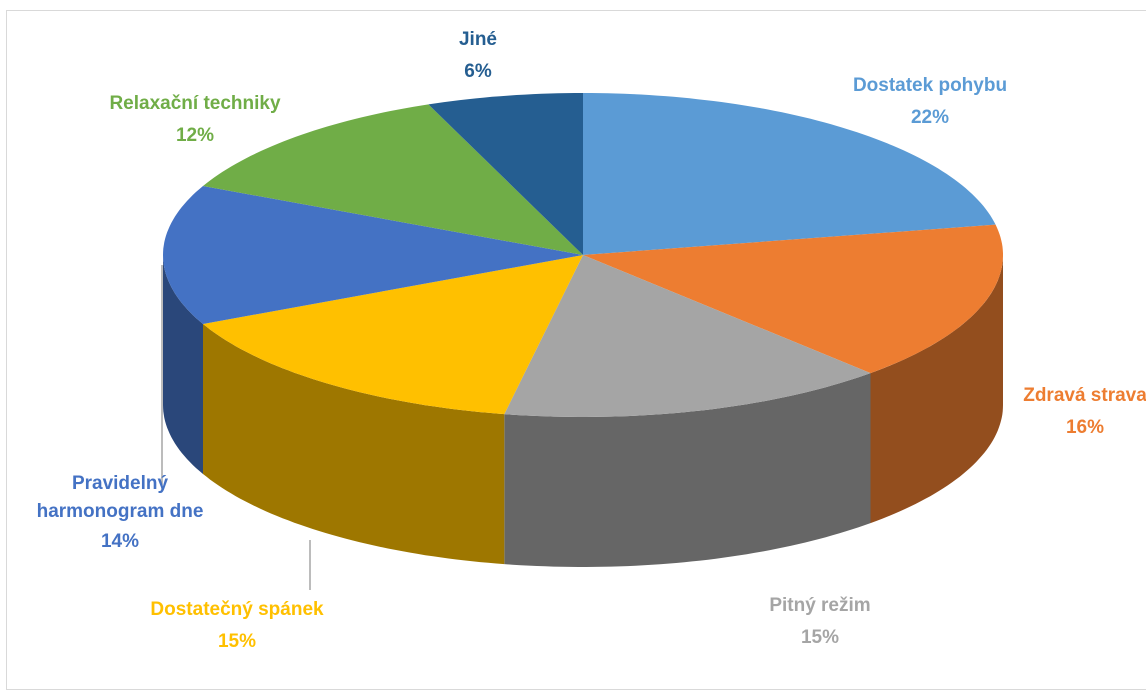  What do you see at coordinates (930, 85) in the screenshot?
I see `category-label: Dostatek pohybu` at bounding box center [930, 85].